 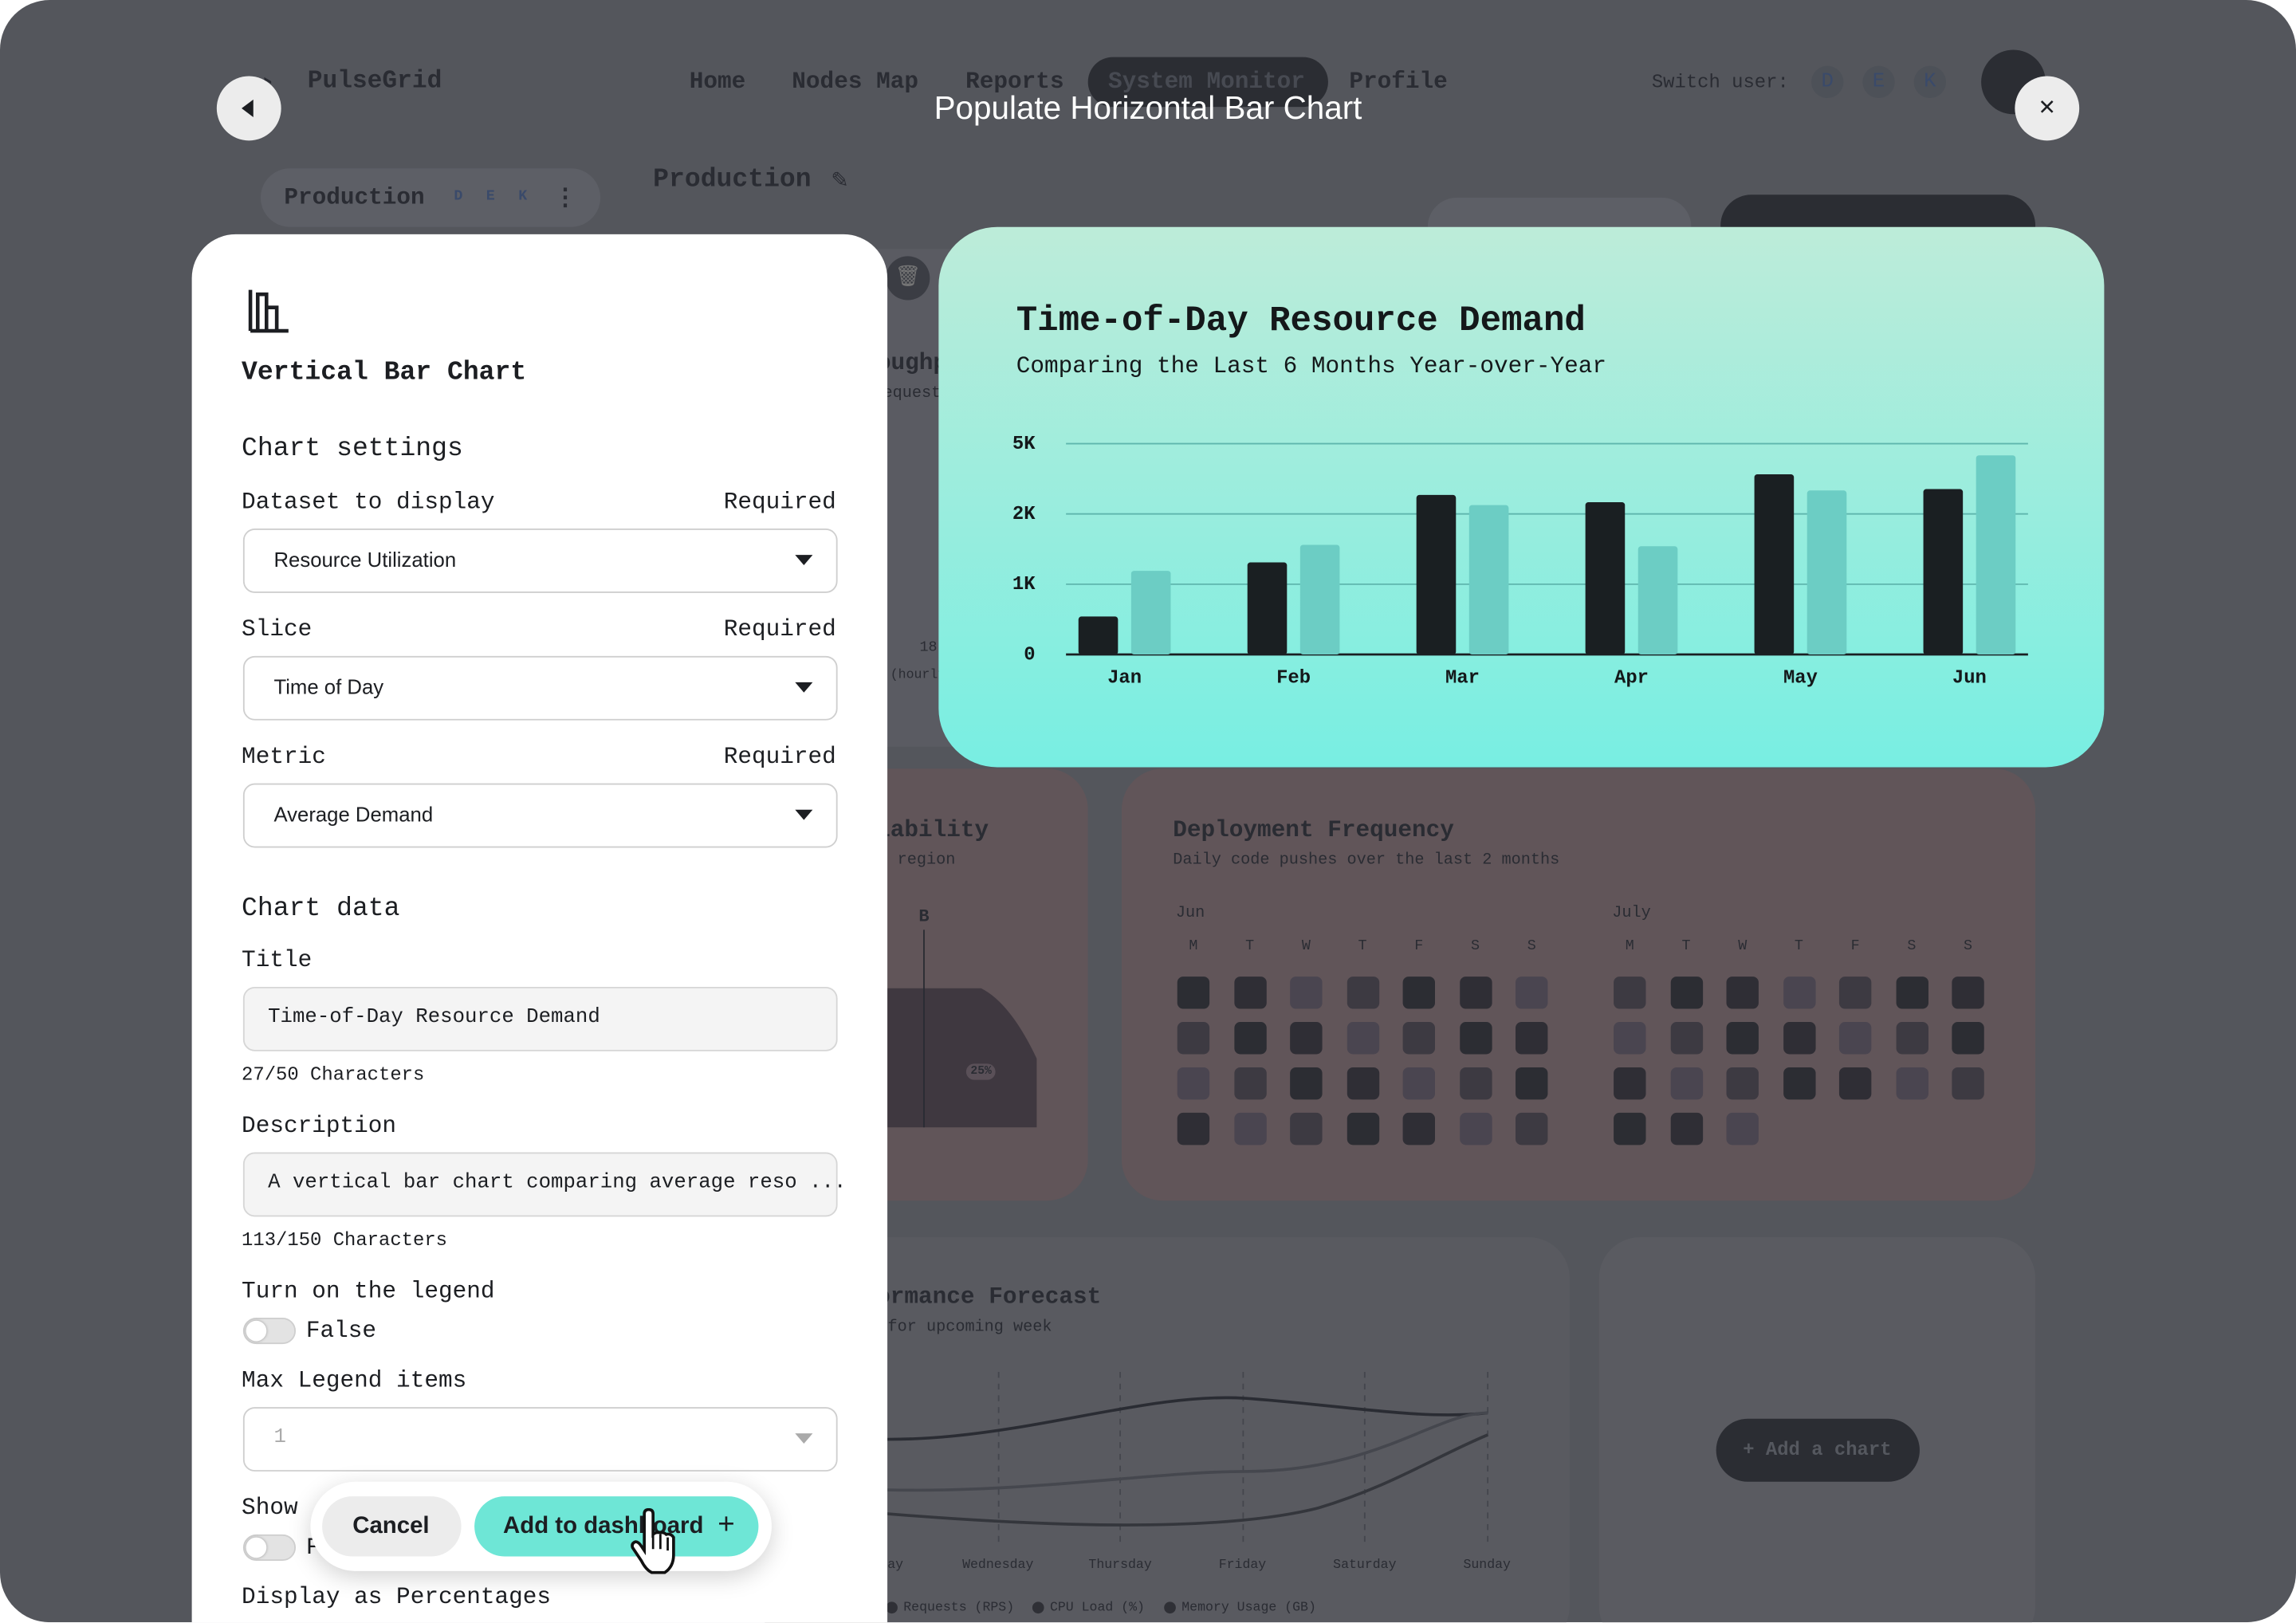 I want to click on close-button: ✕, so click(x=2047, y=108).